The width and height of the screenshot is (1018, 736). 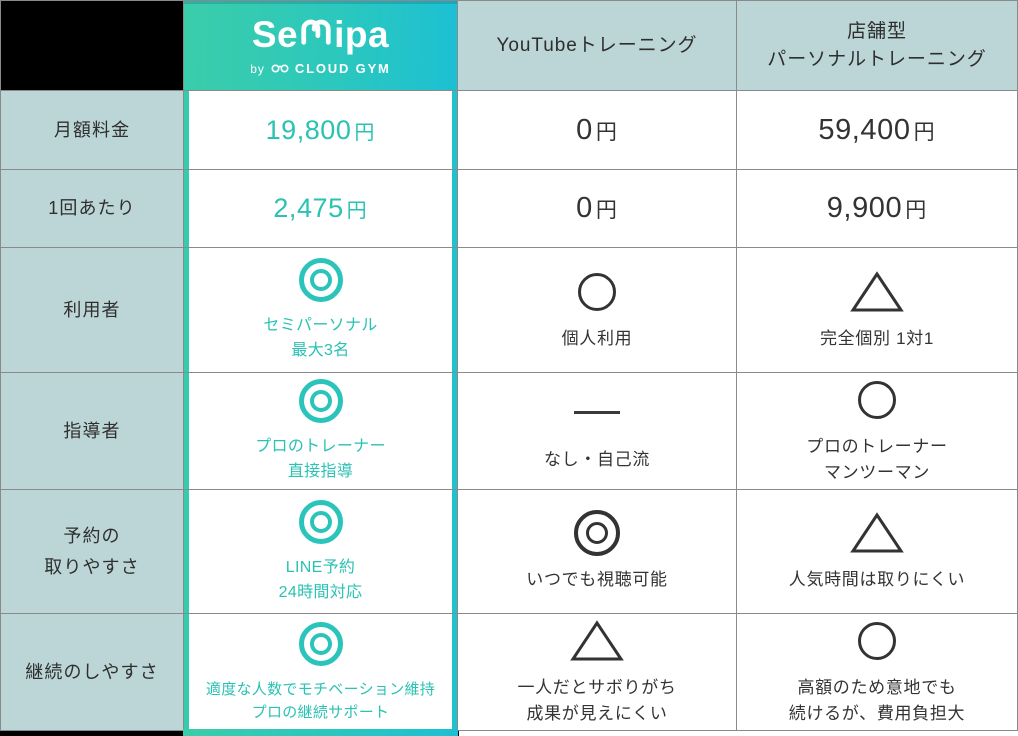 I want to click on youtube-trainer: なし・自己流, so click(x=597, y=431).